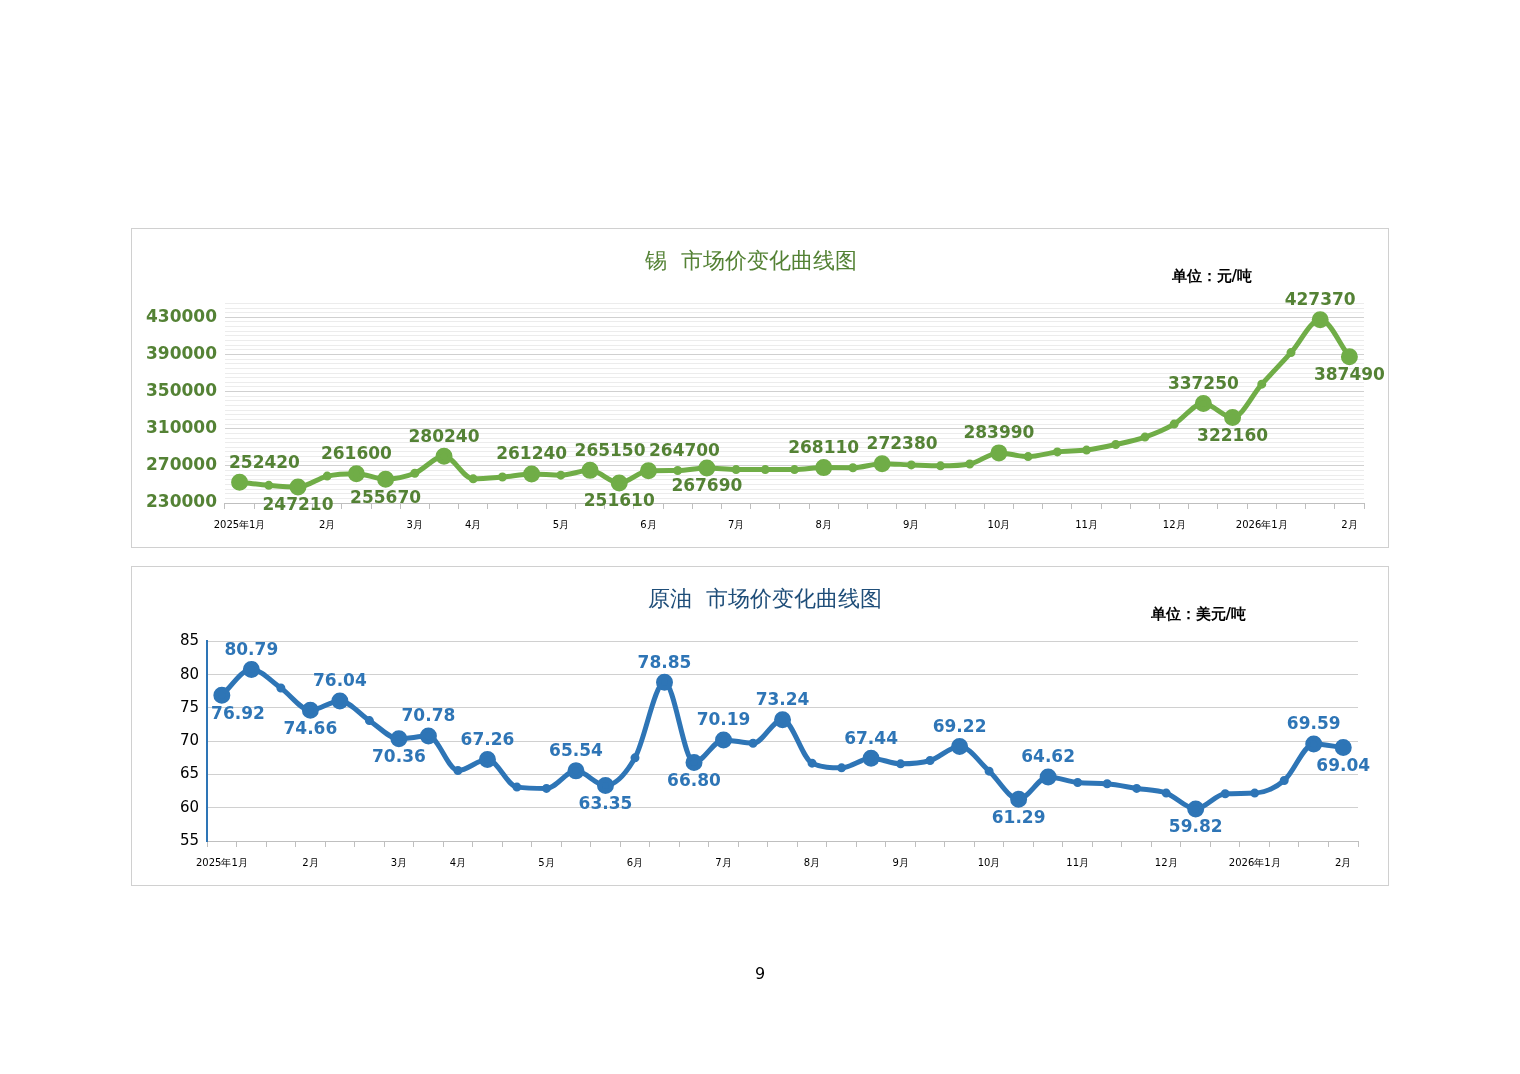 The height and width of the screenshot is (1074, 1520). I want to click on data-label: 69.59, so click(1313, 723).